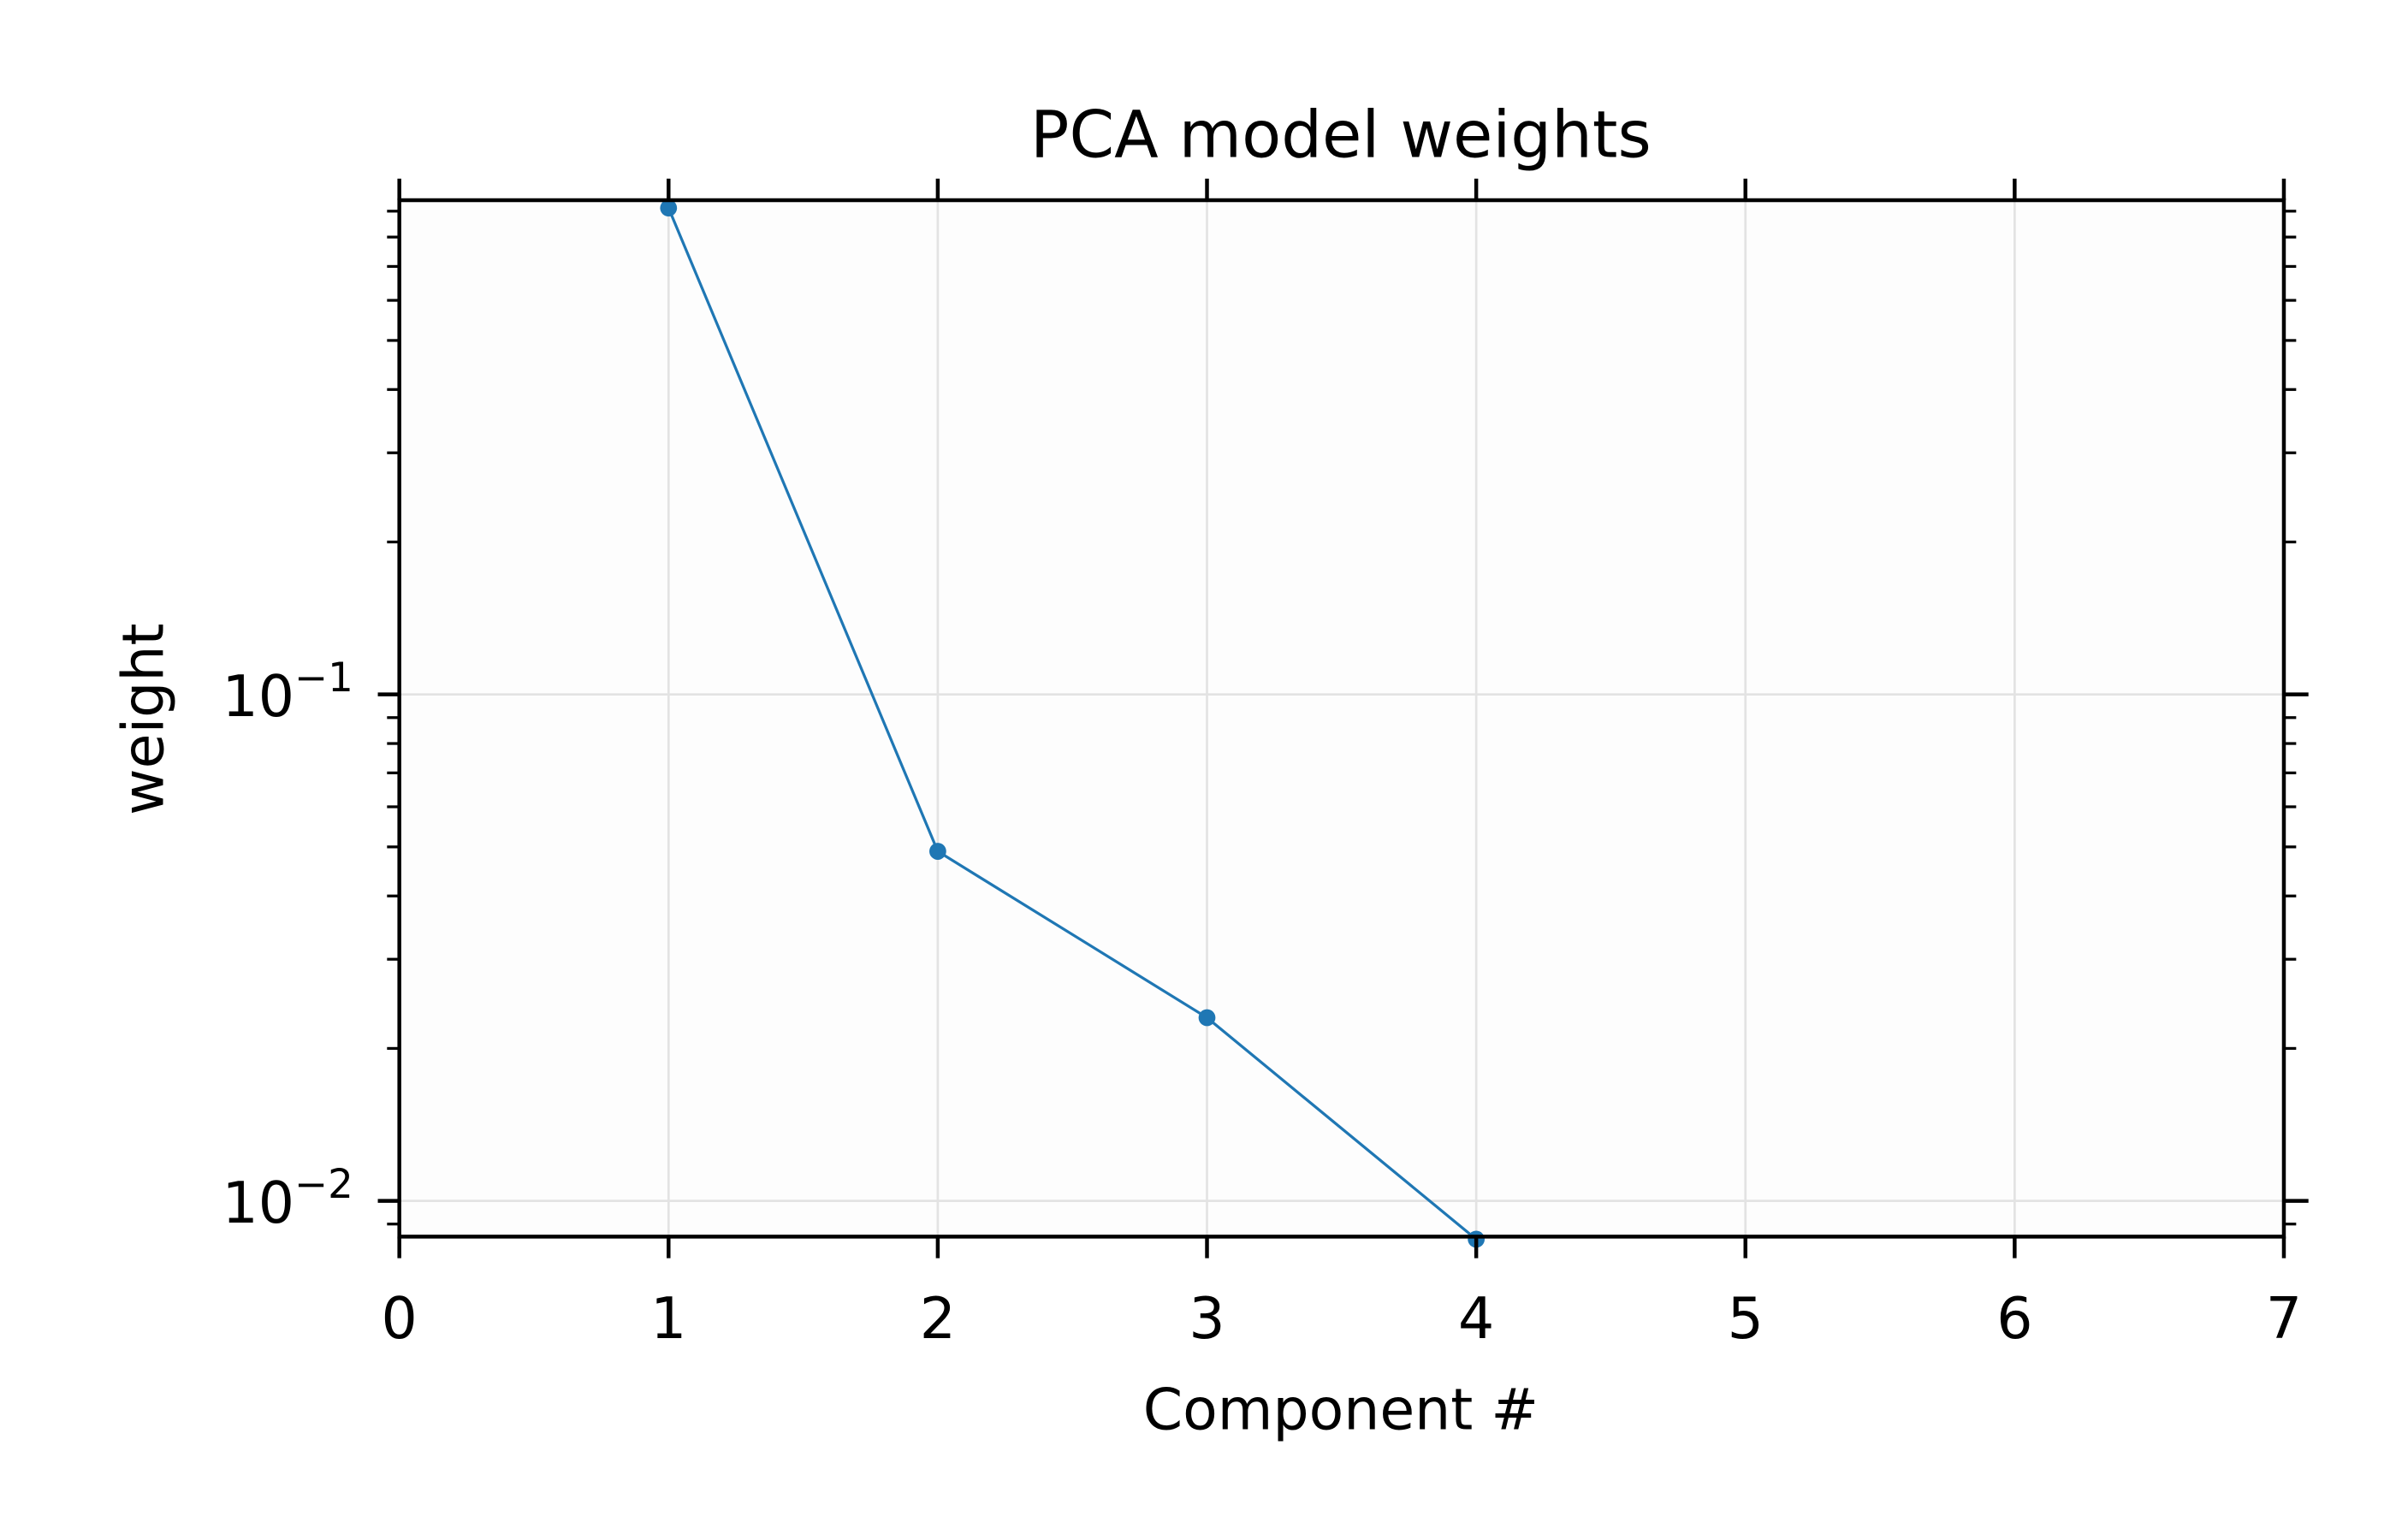 This screenshot has height=1540, width=2396. I want to click on x-tick-label: 2, so click(938, 1318).